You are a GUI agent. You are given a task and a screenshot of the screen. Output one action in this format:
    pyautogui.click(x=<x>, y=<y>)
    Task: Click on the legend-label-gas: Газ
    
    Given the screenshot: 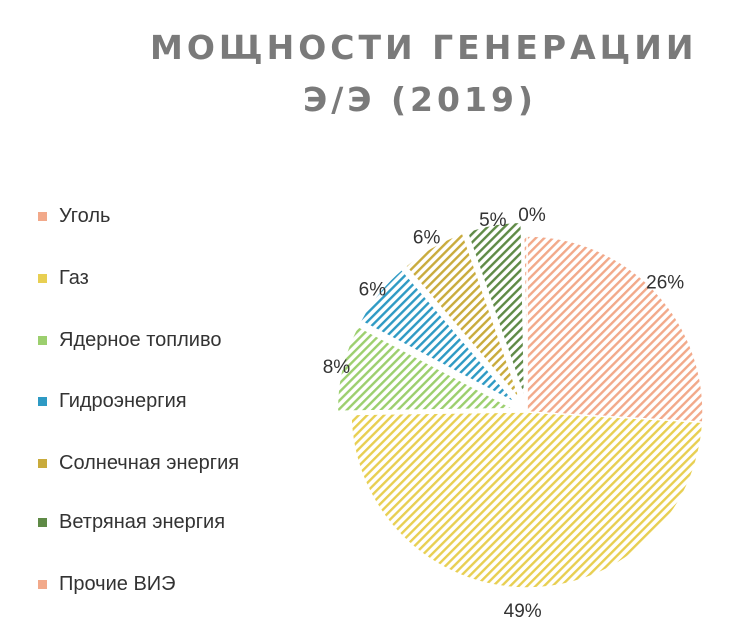 What is the action you would take?
    pyautogui.click(x=74, y=277)
    